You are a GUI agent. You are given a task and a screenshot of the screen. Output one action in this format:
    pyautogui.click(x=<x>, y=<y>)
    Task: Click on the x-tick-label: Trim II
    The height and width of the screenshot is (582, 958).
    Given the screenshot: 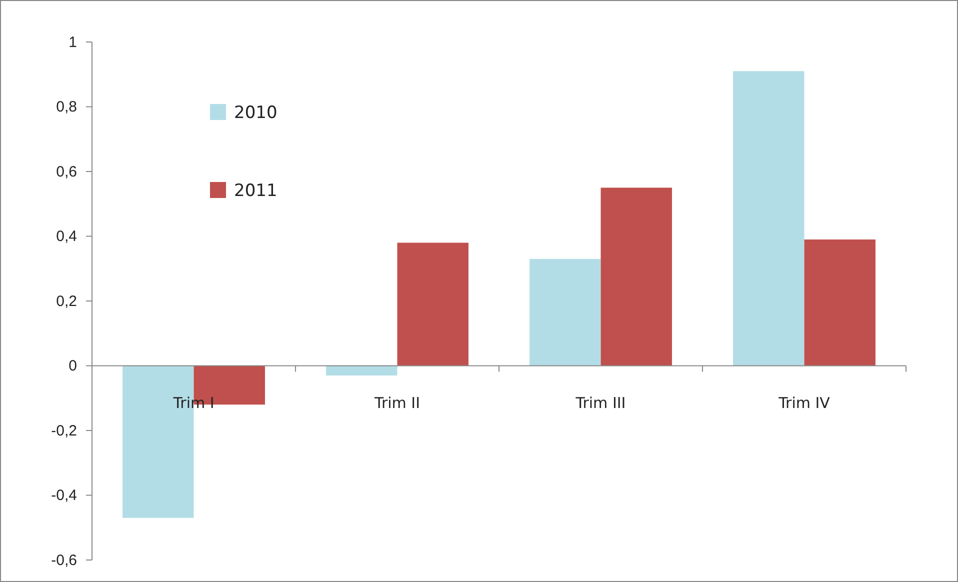 What is the action you would take?
    pyautogui.click(x=396, y=403)
    